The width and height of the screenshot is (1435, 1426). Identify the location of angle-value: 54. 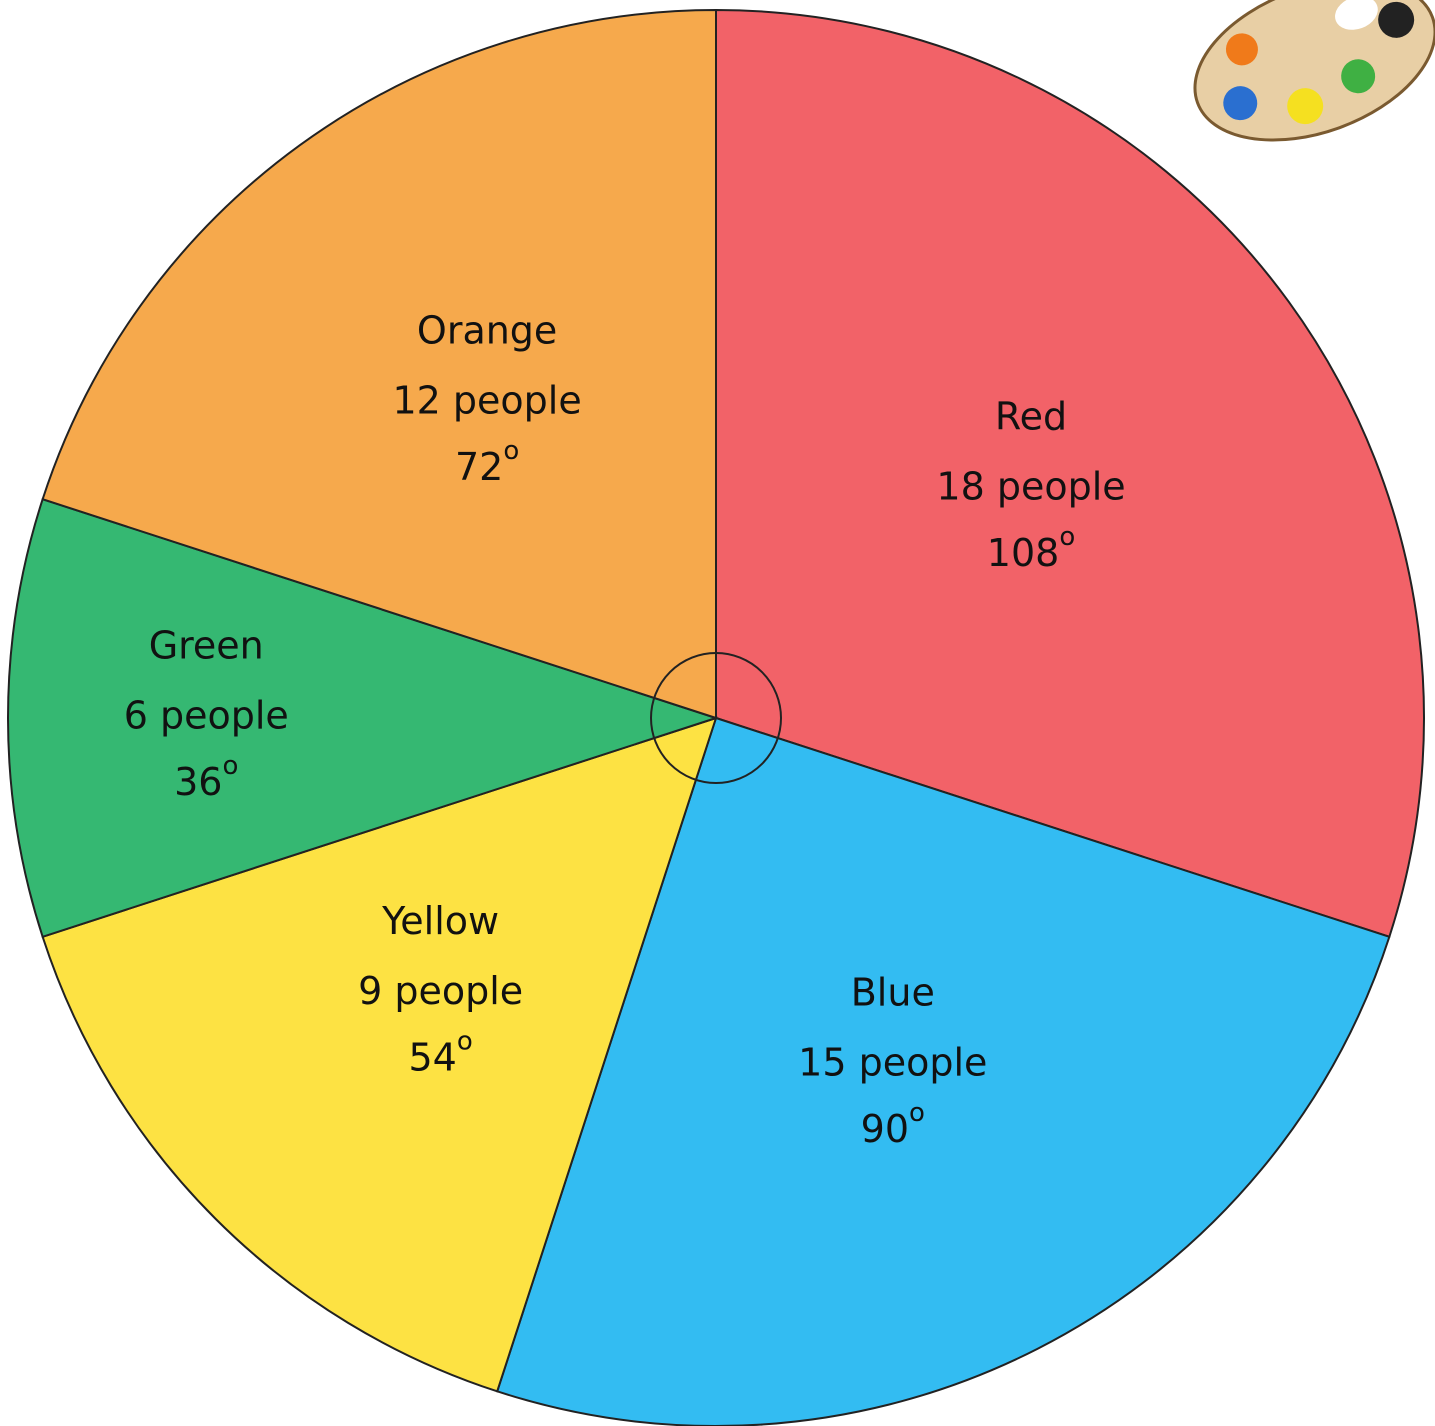
(433, 1057).